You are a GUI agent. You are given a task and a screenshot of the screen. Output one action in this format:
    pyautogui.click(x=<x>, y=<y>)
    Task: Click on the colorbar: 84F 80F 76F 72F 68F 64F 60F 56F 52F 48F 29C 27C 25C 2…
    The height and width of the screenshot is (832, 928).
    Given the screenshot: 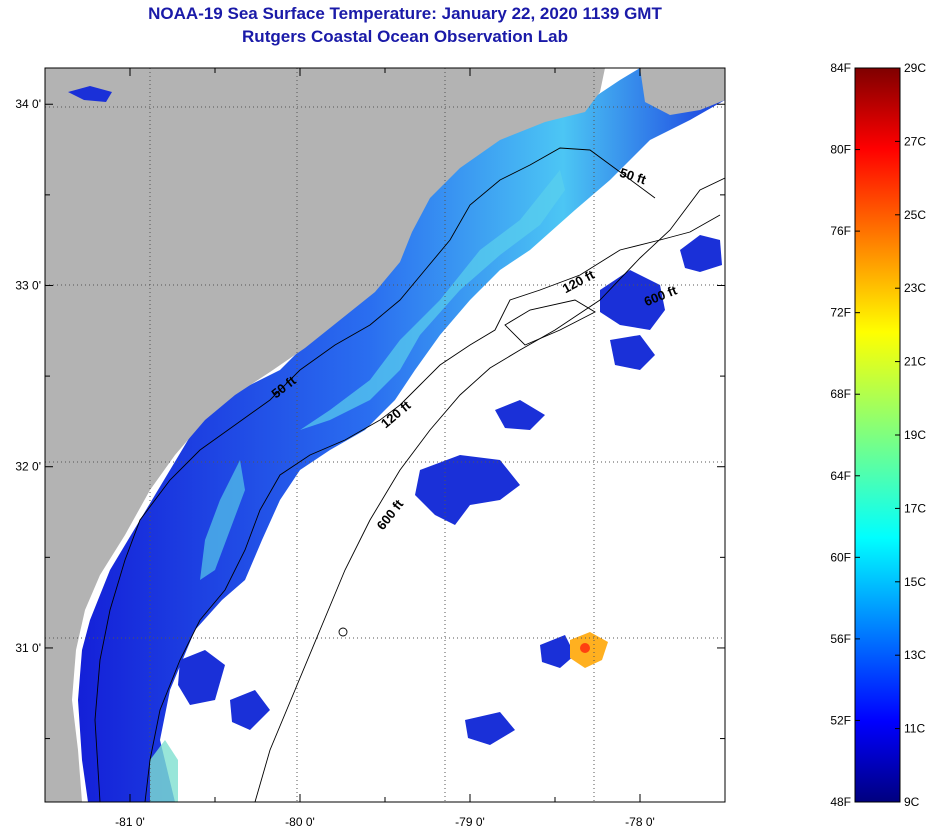 What is the action you would take?
    pyautogui.click(x=878, y=435)
    